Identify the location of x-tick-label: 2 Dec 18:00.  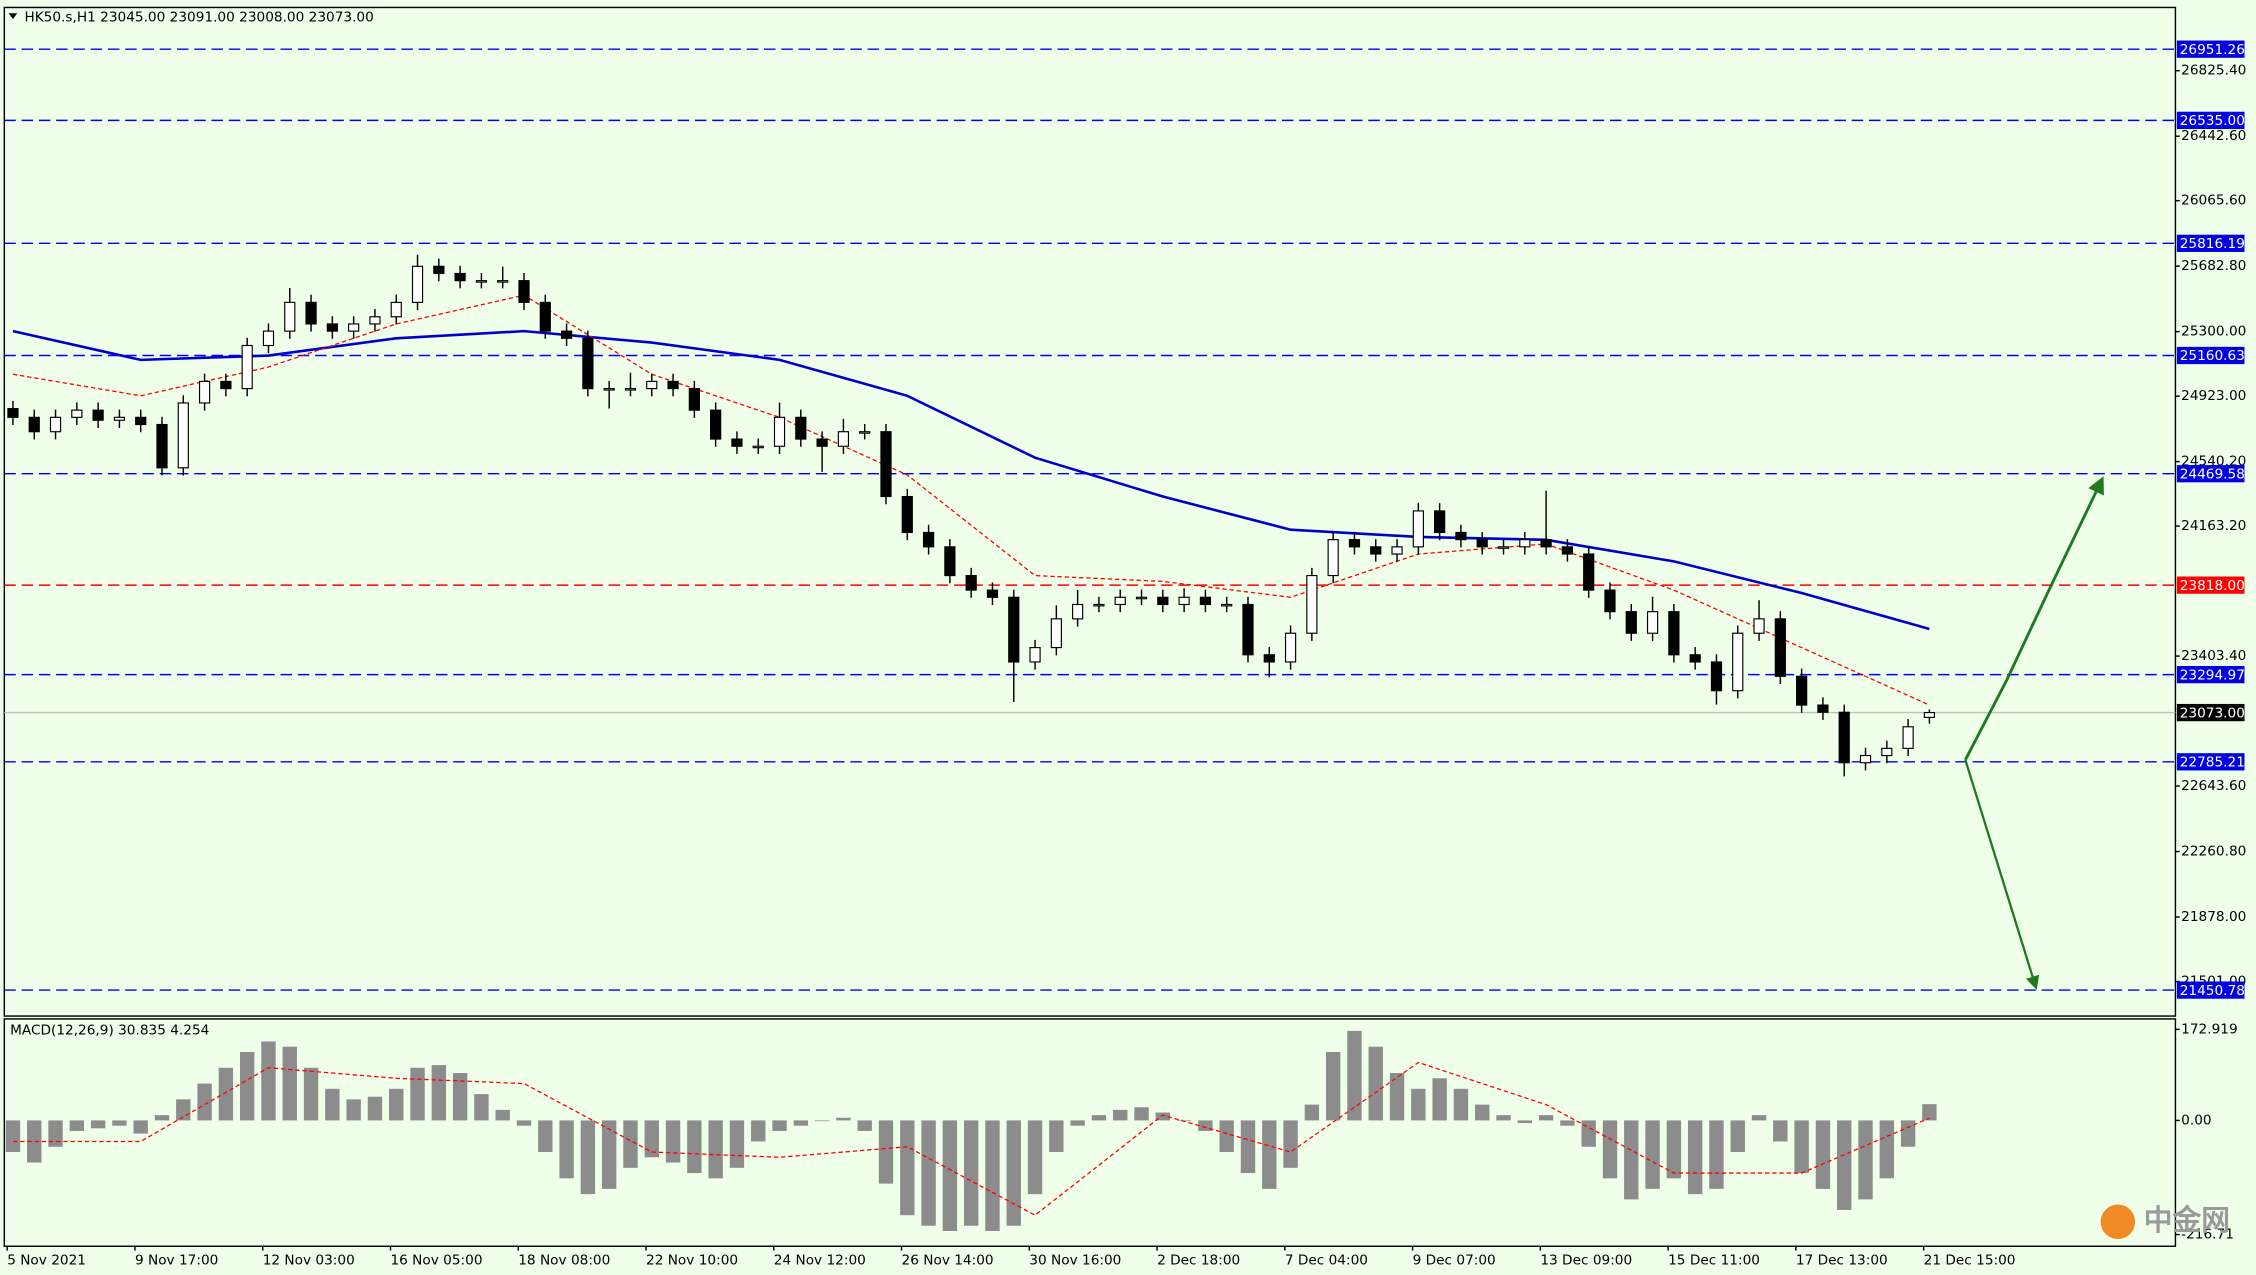
(1198, 1261).